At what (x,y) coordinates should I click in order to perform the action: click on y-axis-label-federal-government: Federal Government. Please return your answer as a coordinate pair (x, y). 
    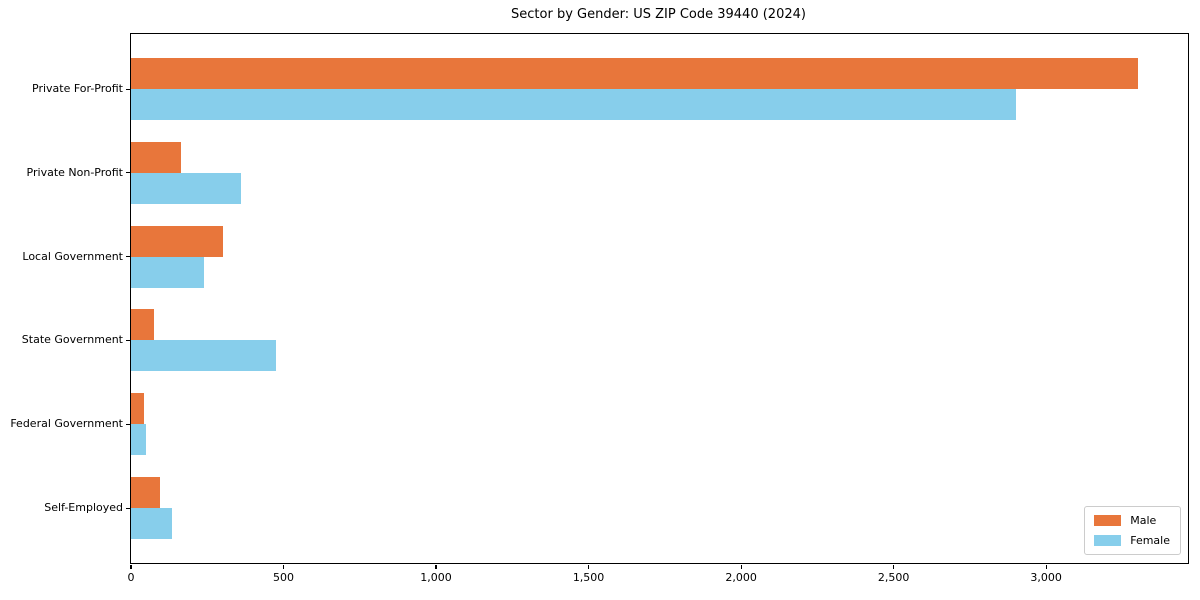
    Looking at the image, I should click on (66, 424).